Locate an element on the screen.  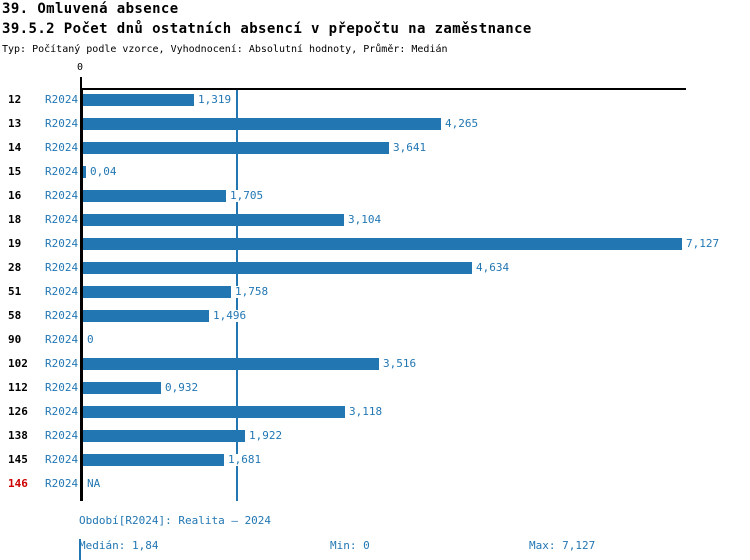
row-category-label: 15 is located at coordinates (15, 171).